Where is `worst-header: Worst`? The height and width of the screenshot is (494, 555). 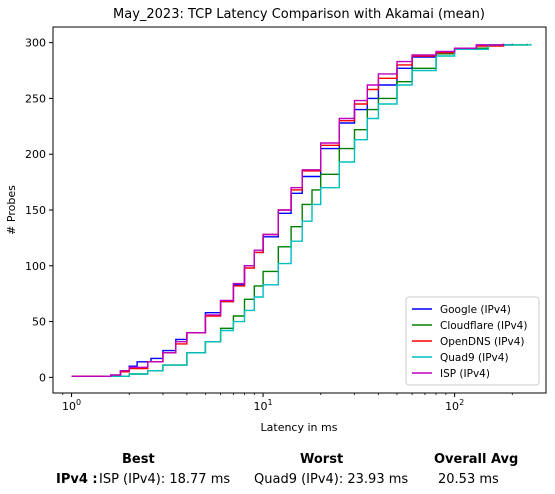
worst-header: Worst is located at coordinates (322, 459).